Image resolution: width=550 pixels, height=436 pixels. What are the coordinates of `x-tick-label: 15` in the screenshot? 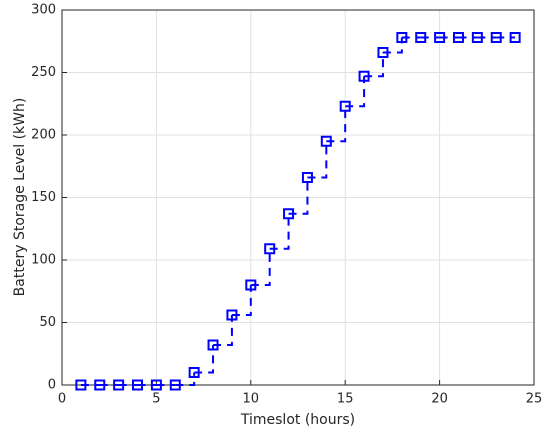 It's located at (345, 399).